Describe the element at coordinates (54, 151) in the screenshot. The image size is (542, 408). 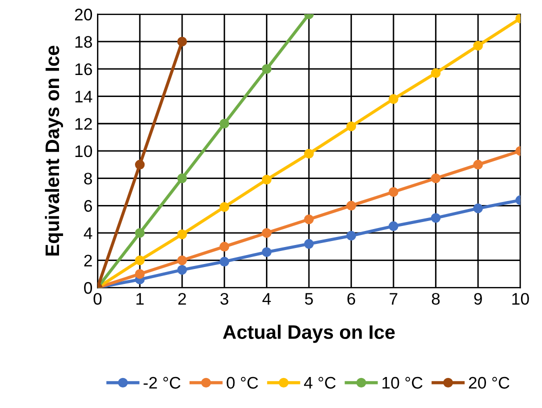
I see `y-axis-title: Equivalent Days on Ice` at that location.